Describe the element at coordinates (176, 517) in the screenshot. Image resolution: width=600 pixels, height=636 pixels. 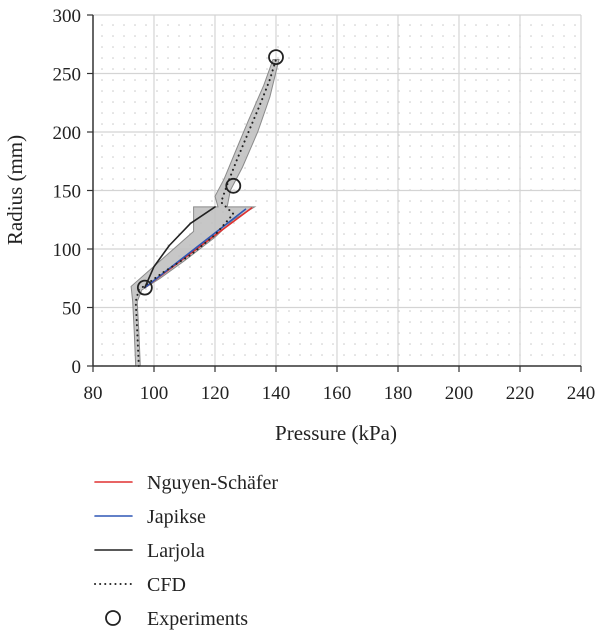
I see `legend-label: Japikse` at that location.